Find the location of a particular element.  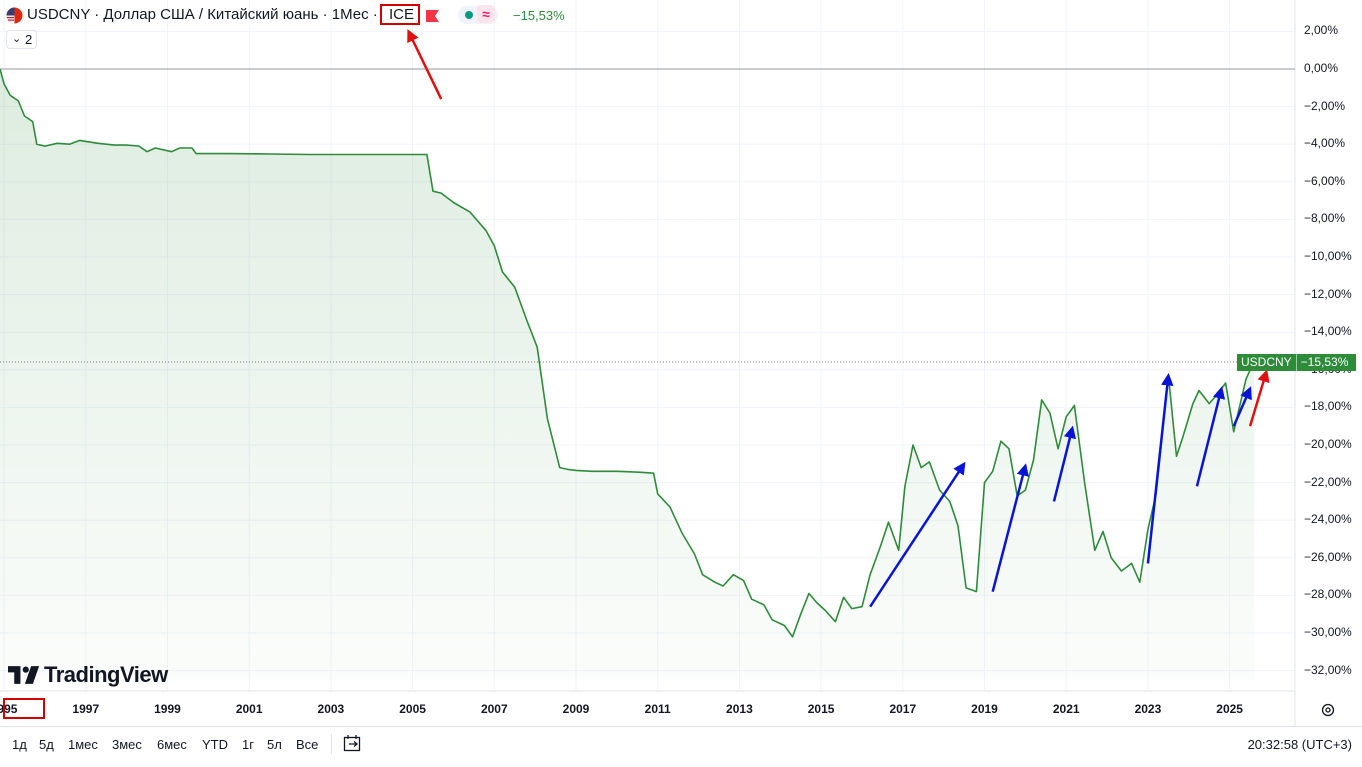

us-cn-flag-icon is located at coordinates (14, 15).